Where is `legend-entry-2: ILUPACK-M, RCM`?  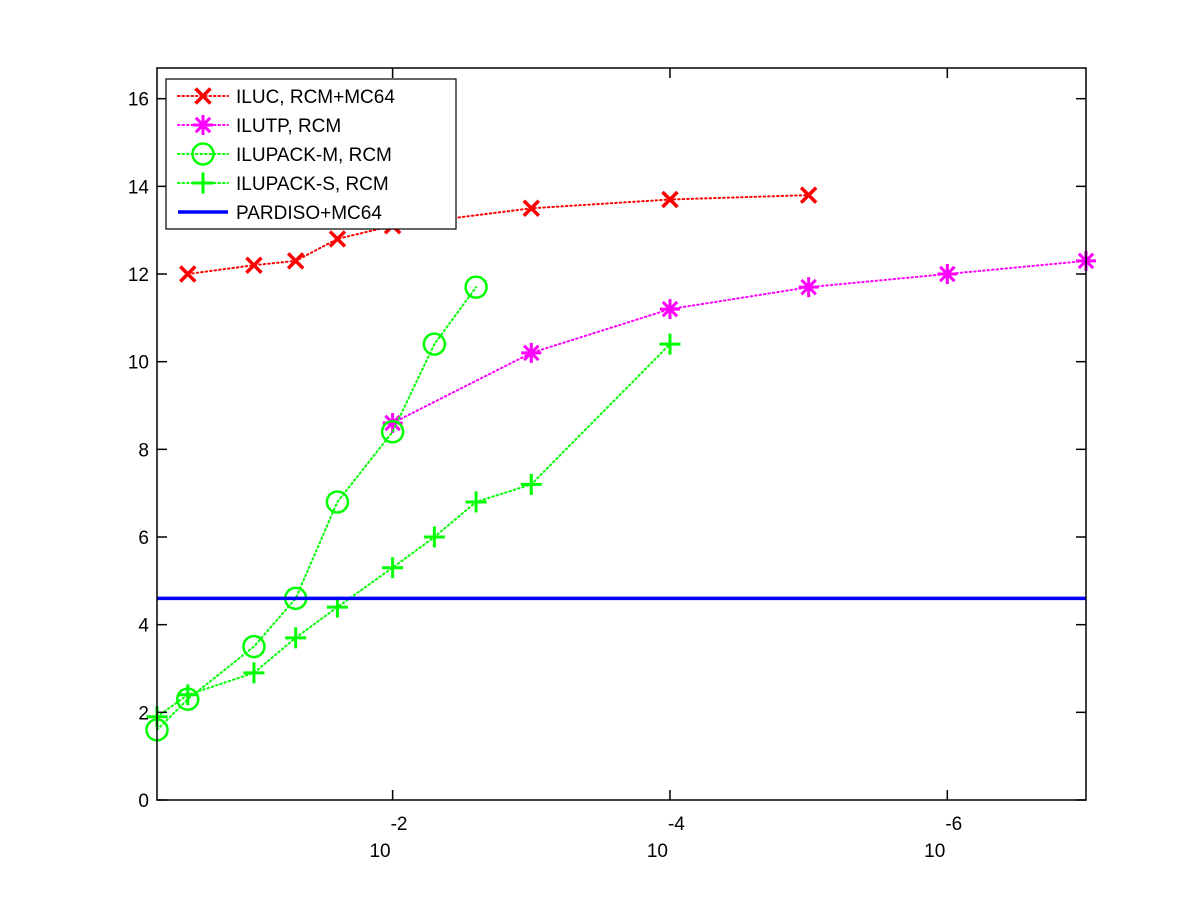
legend-entry-2: ILUPACK-M, RCM is located at coordinates (284, 154).